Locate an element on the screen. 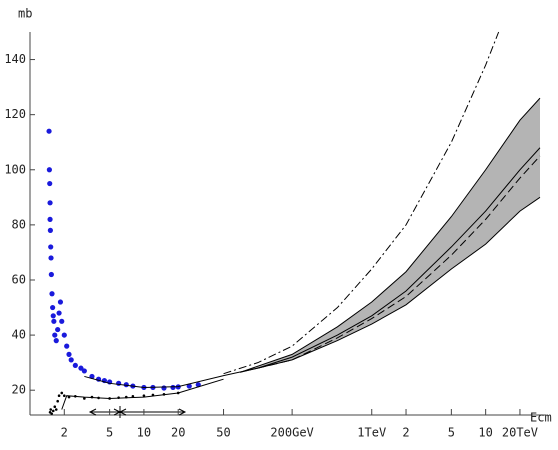 The image size is (558, 450). y-tick-label: 20 is located at coordinates (19, 390).